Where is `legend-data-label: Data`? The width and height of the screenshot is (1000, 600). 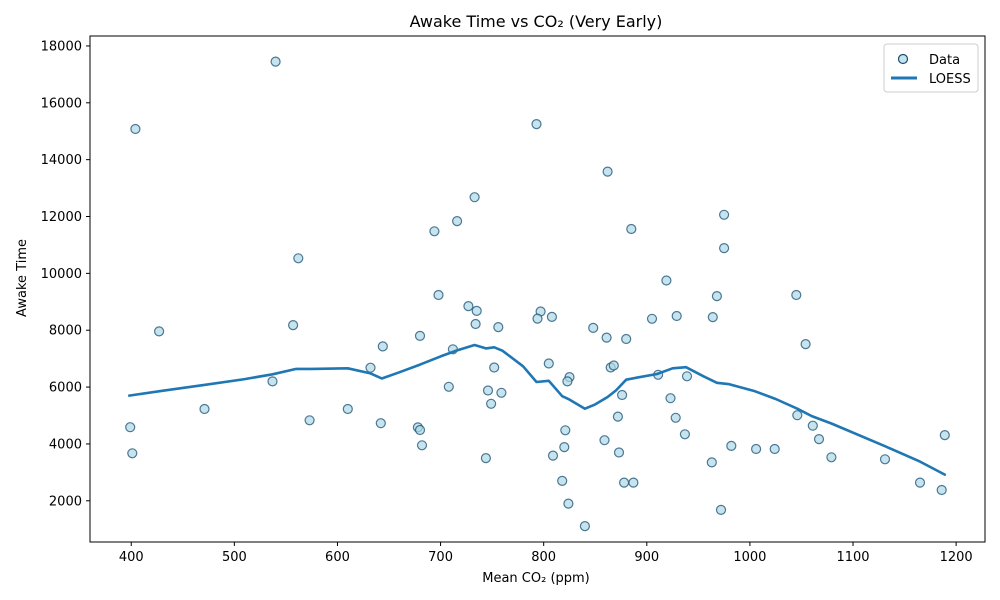
legend-data-label: Data is located at coordinates (944, 60).